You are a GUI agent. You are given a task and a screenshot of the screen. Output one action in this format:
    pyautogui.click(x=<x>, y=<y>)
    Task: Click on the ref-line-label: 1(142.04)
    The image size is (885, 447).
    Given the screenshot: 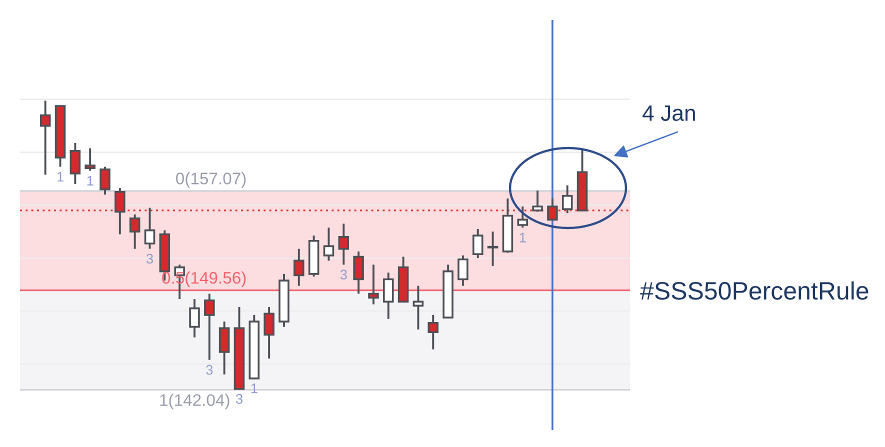 What is the action you would take?
    pyautogui.click(x=195, y=402)
    